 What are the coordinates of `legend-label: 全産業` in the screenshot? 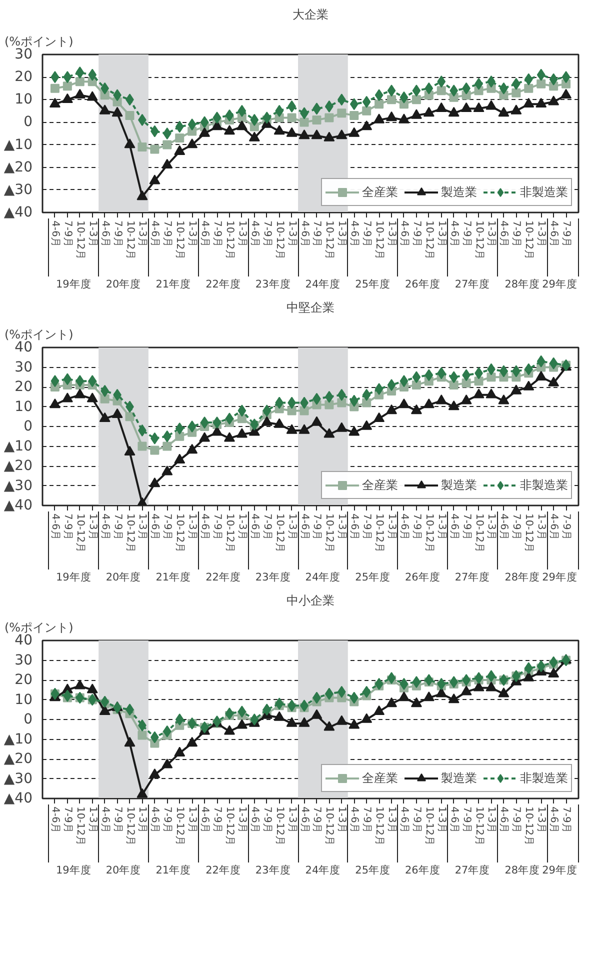 It's located at (380, 485).